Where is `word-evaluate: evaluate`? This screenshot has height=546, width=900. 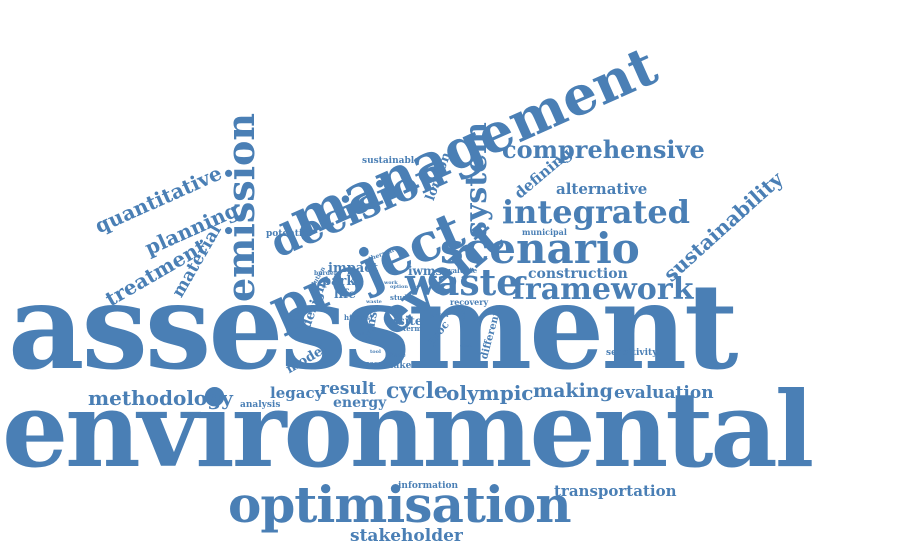 word-evaluate: evaluate is located at coordinates (461, 270).